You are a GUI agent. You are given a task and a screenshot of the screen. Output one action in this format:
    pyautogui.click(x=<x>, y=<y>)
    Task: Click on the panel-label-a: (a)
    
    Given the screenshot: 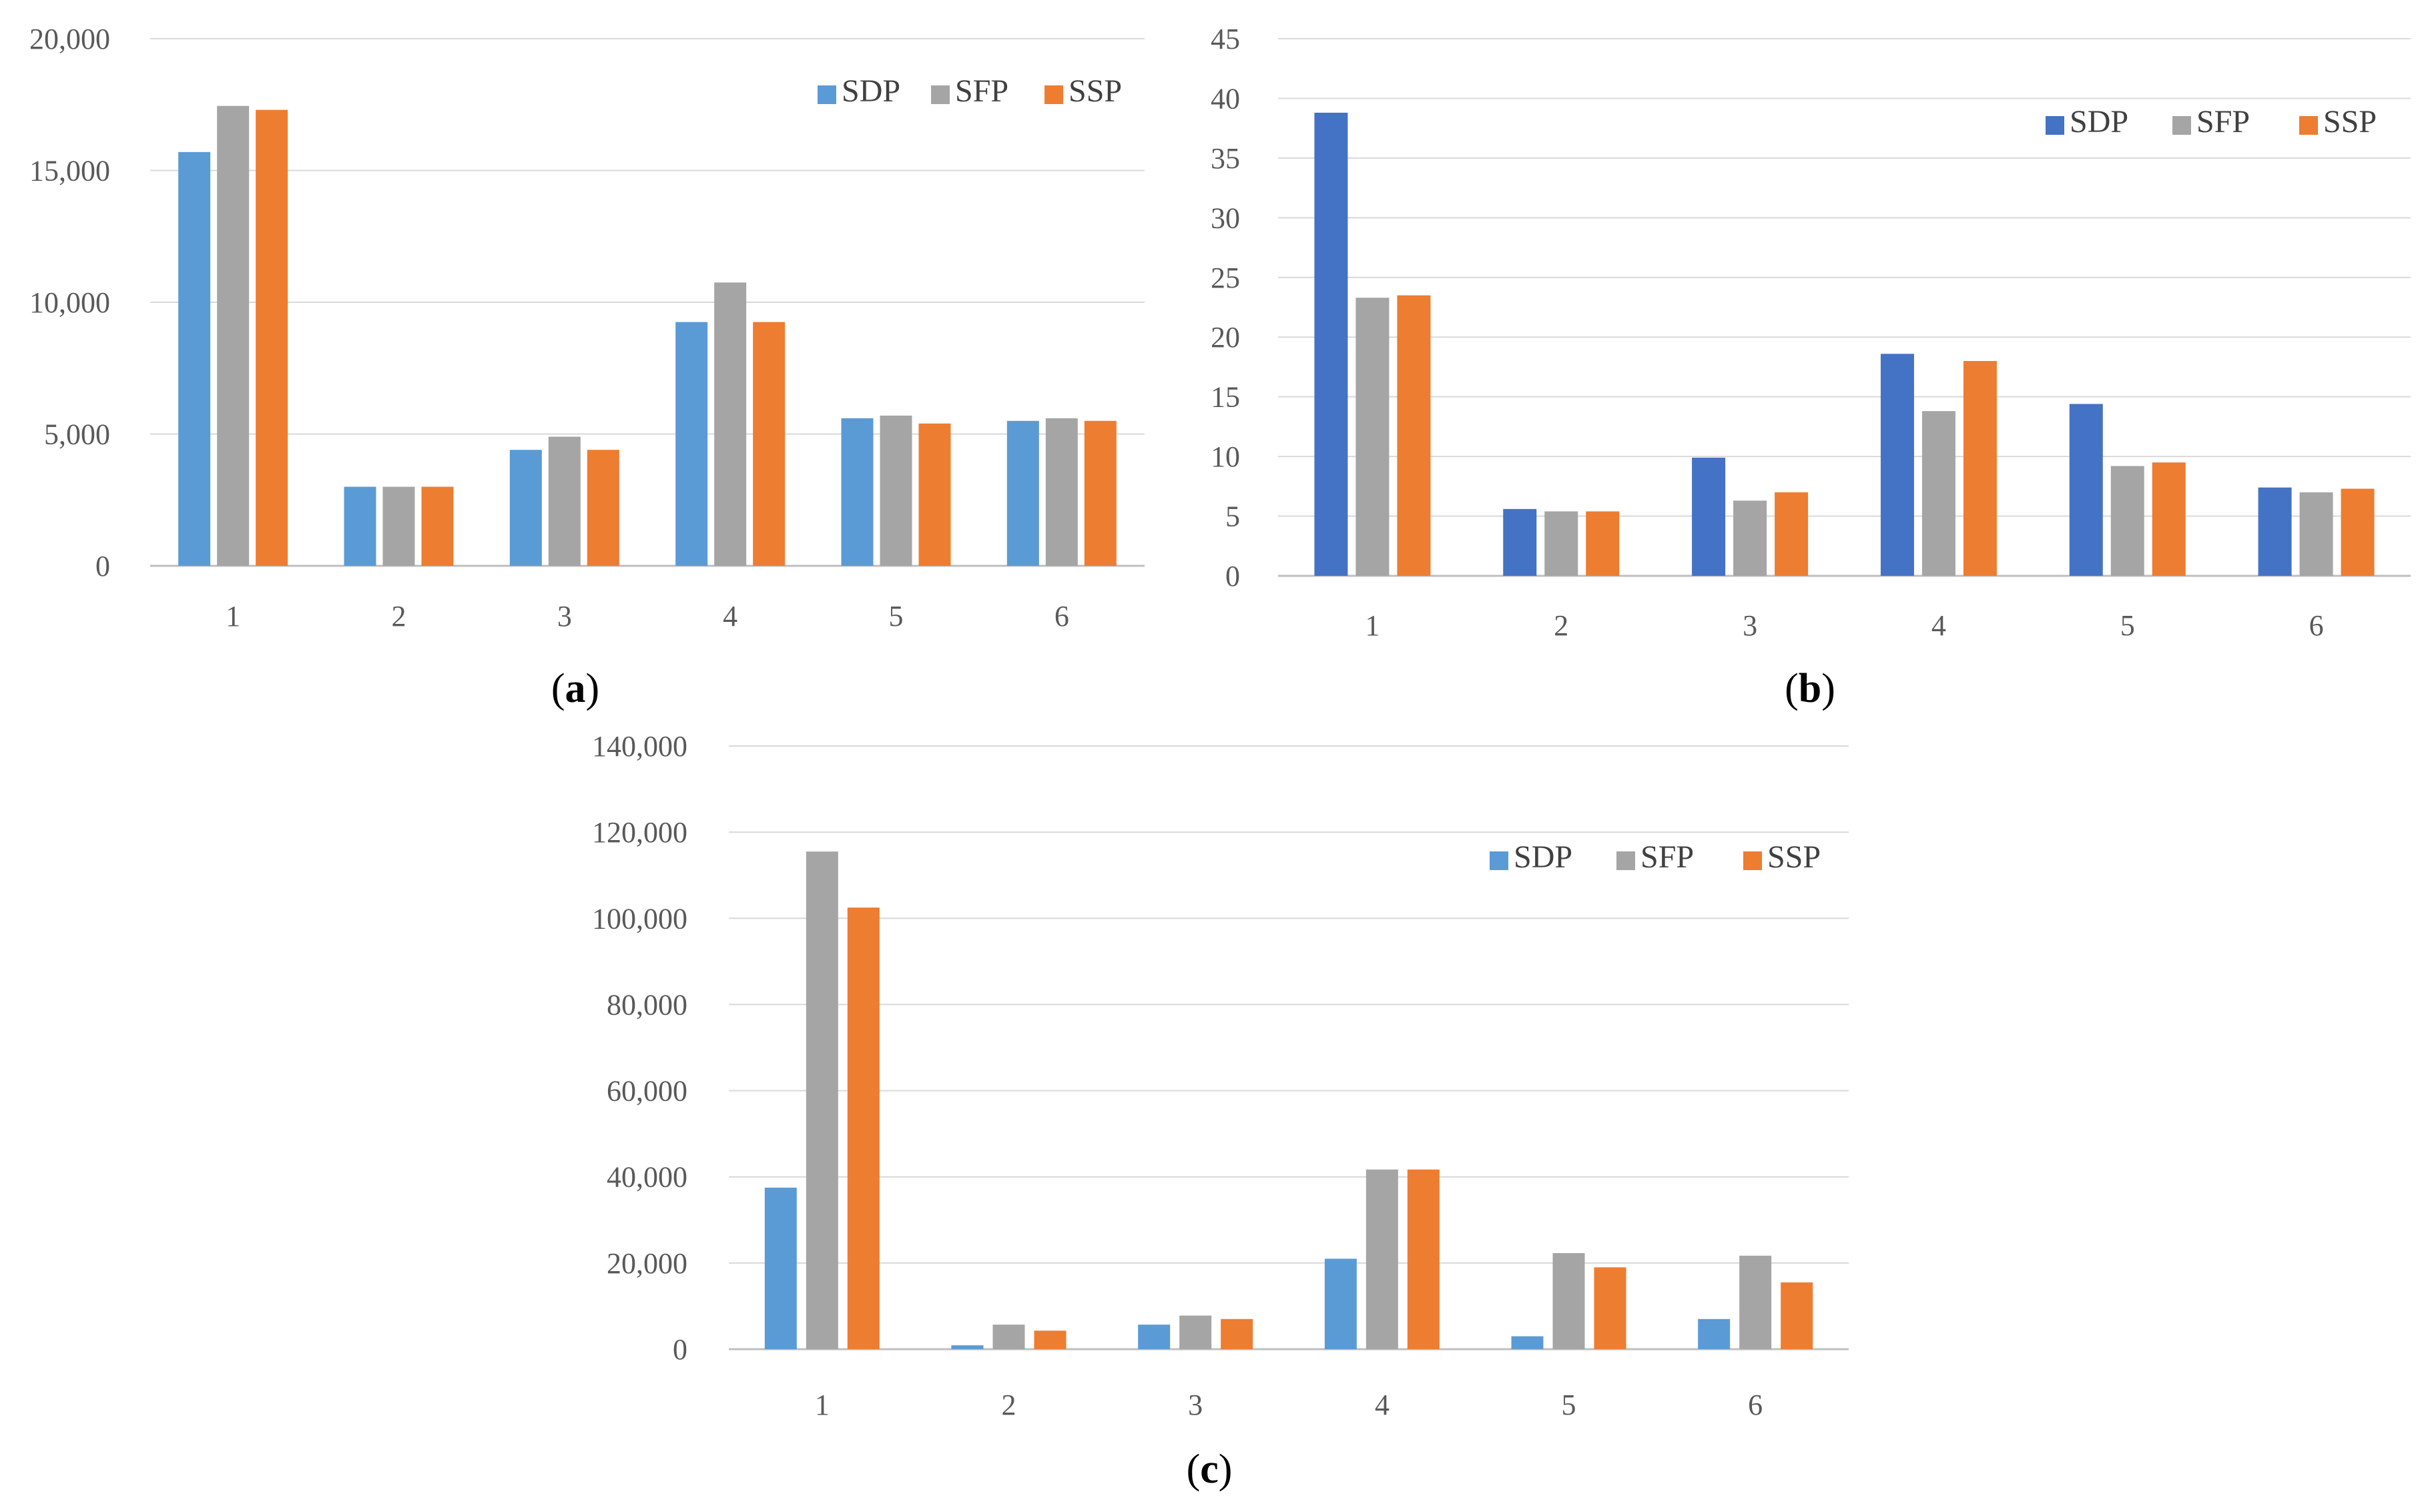 What is the action you would take?
    pyautogui.click(x=575, y=688)
    